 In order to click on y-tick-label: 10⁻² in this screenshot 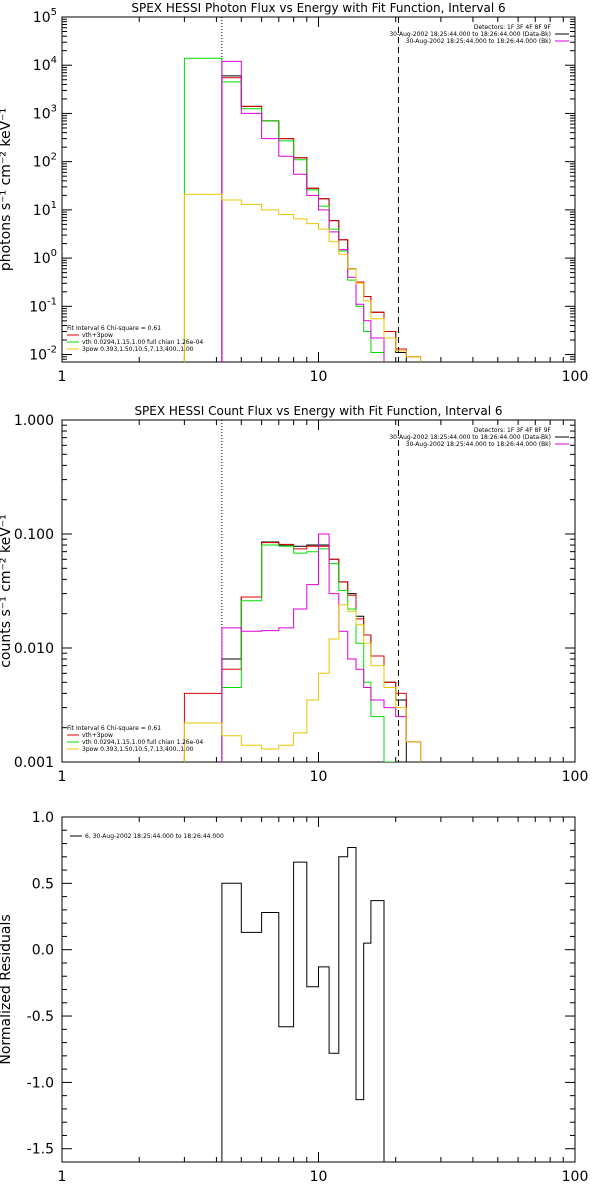, I will do `click(43, 354)`.